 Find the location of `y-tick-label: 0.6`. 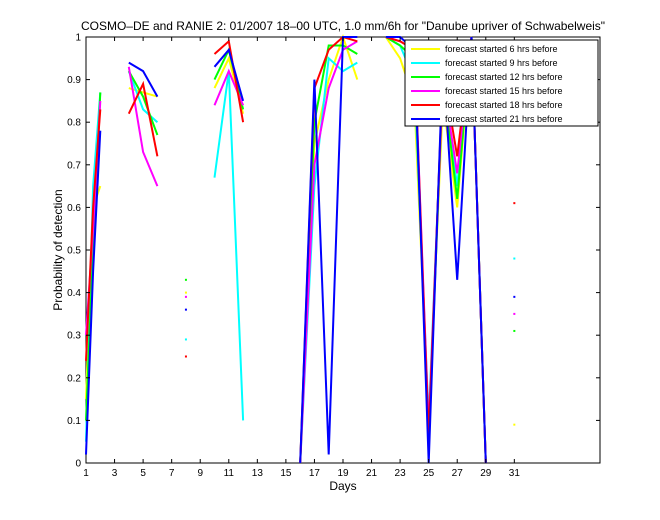

y-tick-label: 0.6 is located at coordinates (74, 208).